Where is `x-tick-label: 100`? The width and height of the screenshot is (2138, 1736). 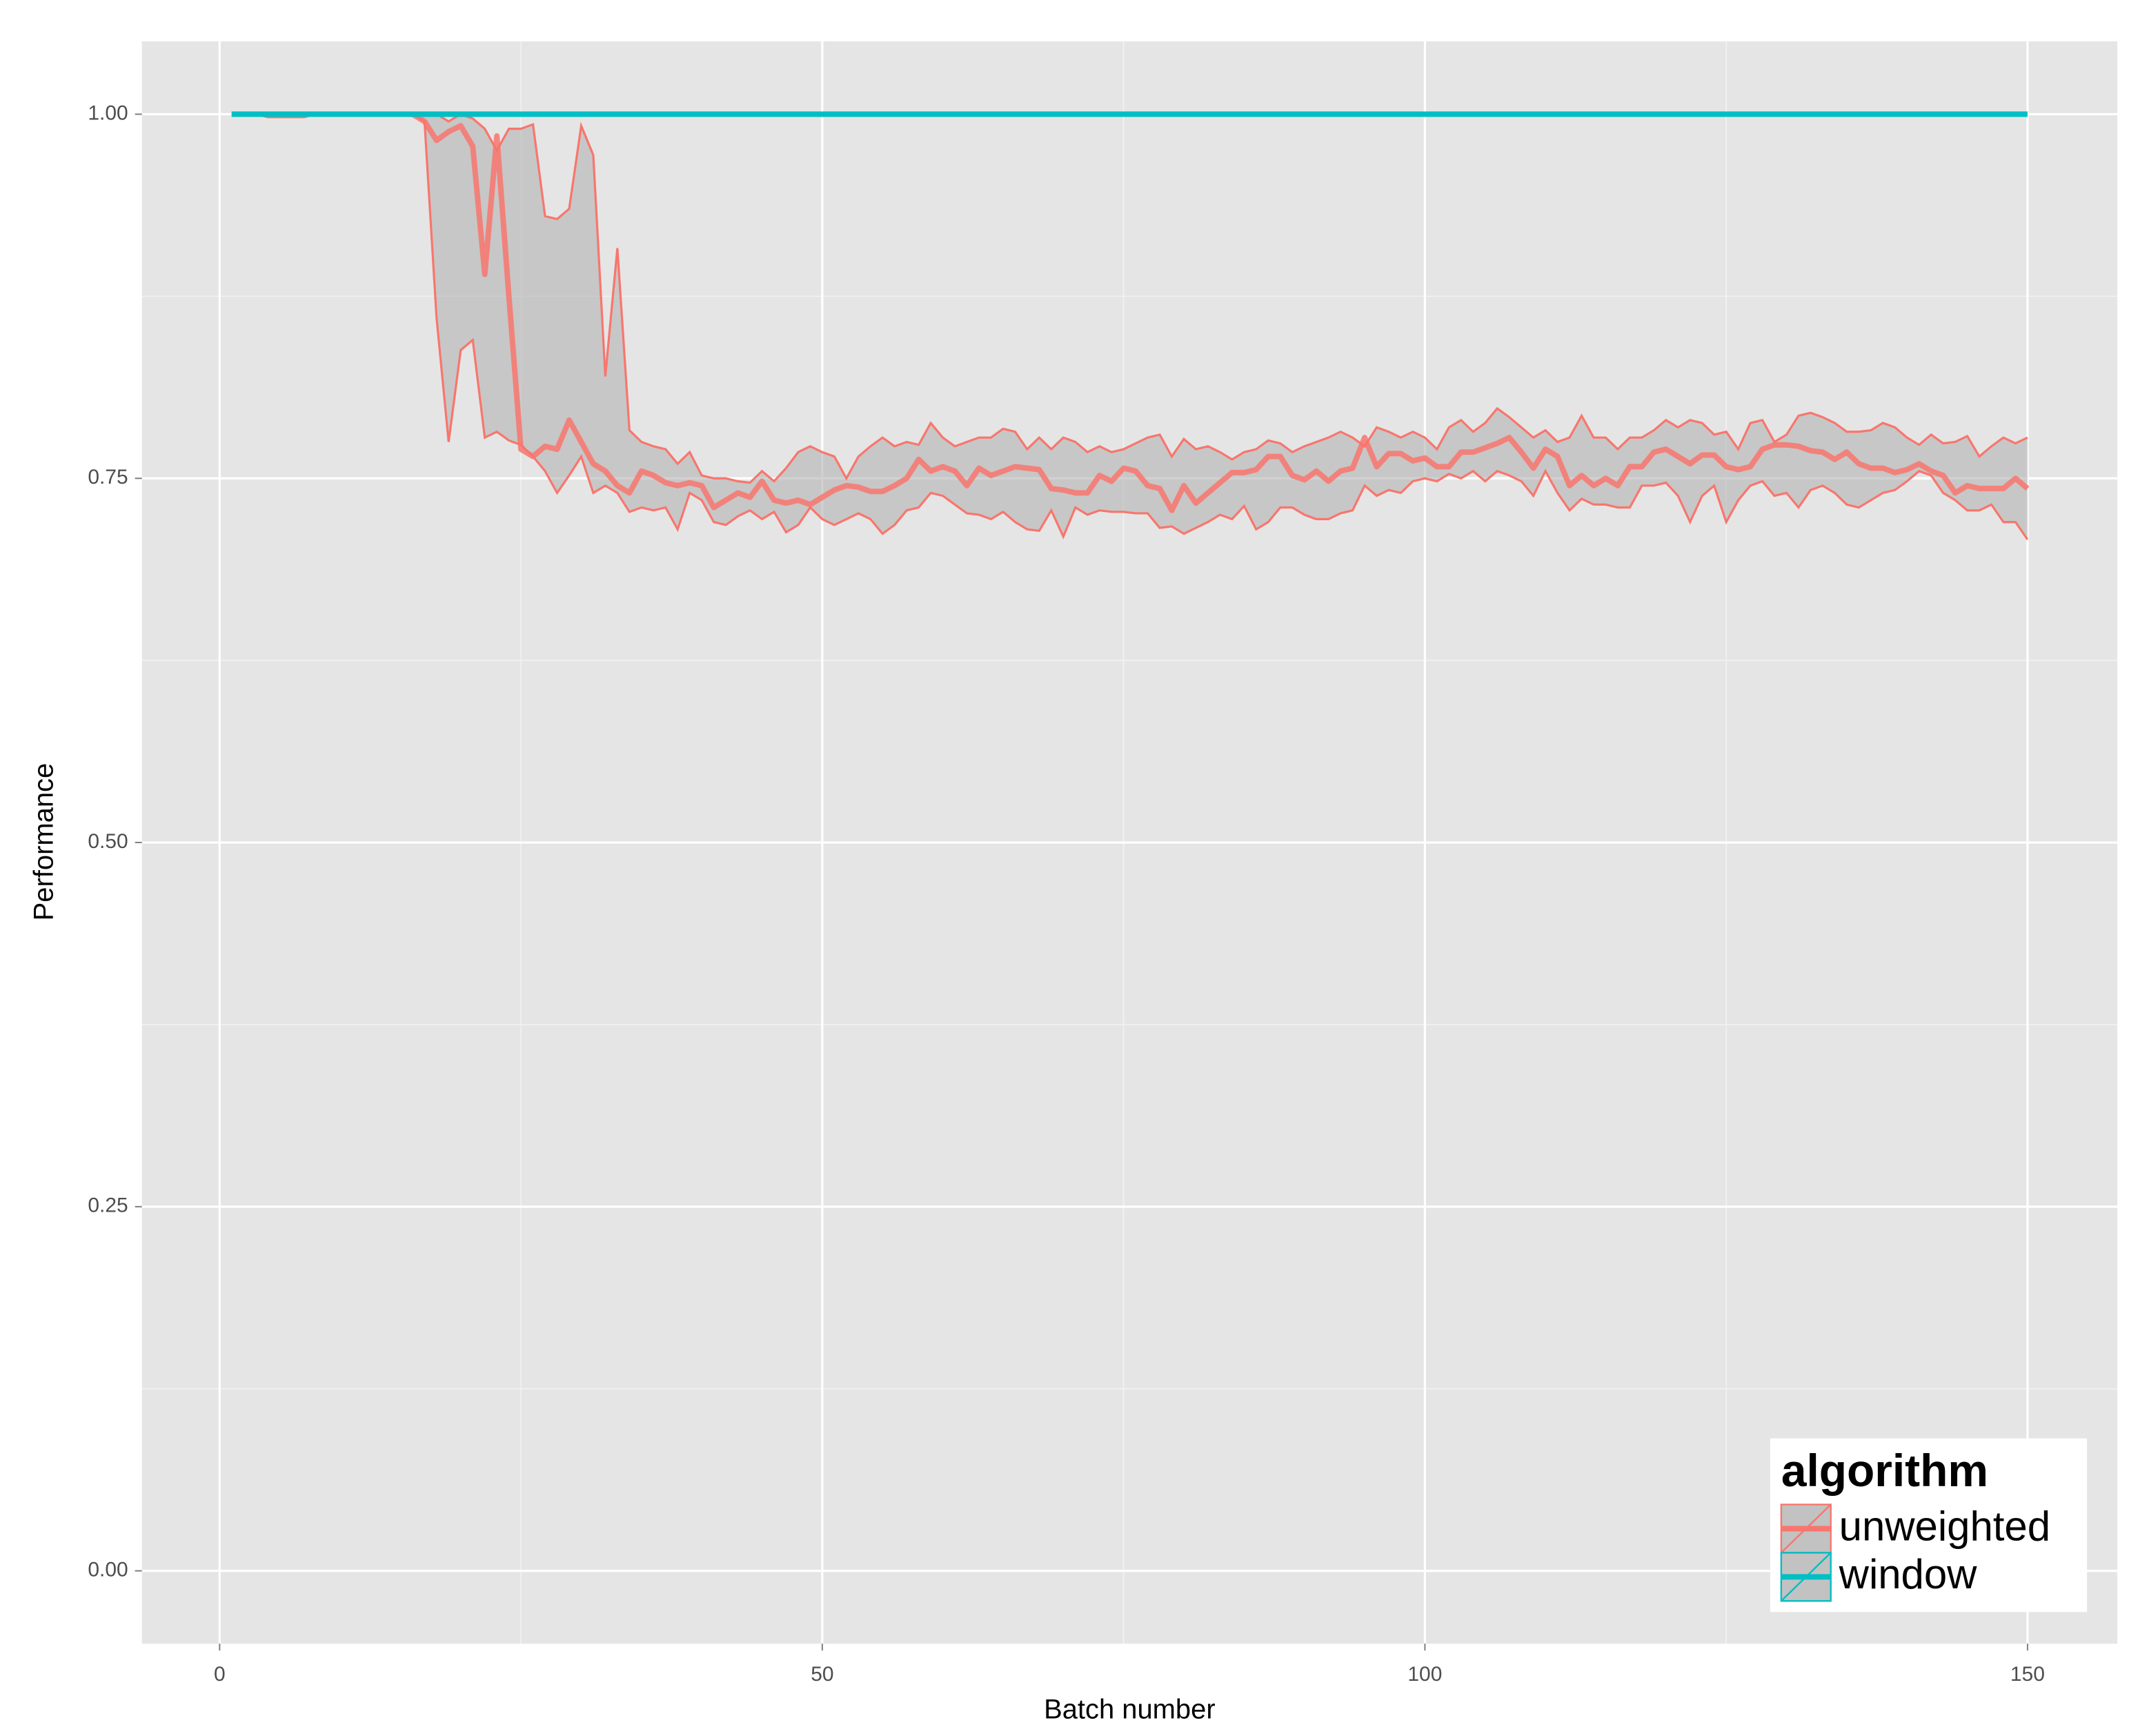 x-tick-label: 100 is located at coordinates (1424, 1675).